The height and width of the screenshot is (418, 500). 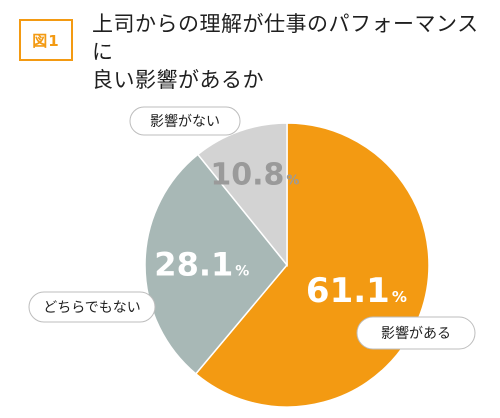 I want to click on pie-callout-influence: 影響がある, so click(x=416, y=333).